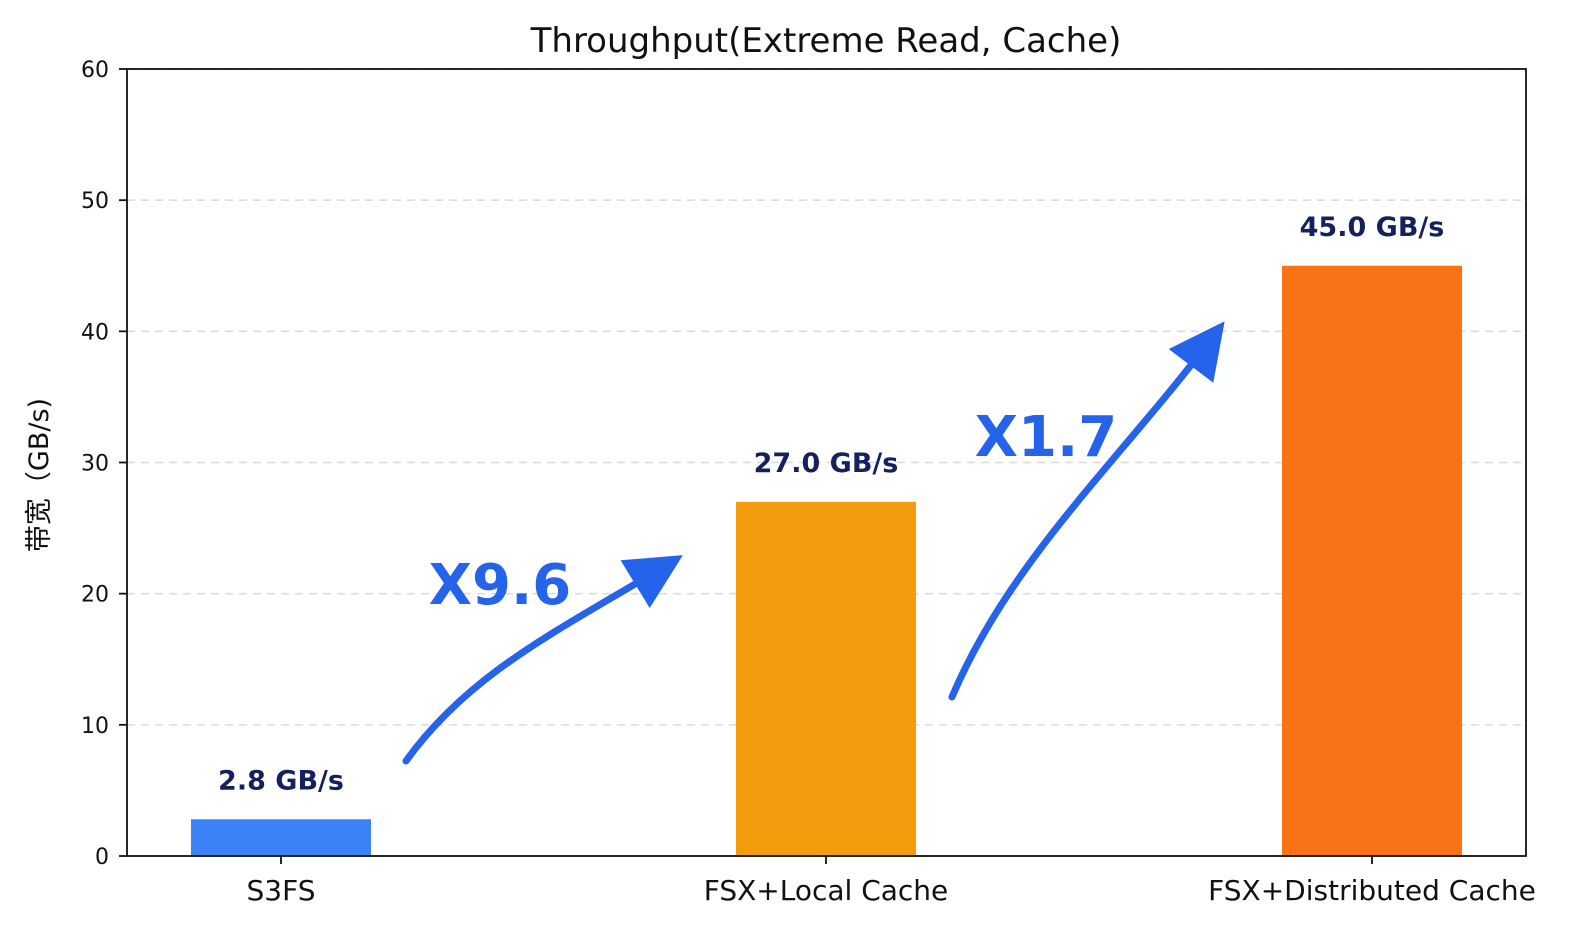 The width and height of the screenshot is (1578, 935). What do you see at coordinates (95, 332) in the screenshot?
I see `y-tick-label: 40` at bounding box center [95, 332].